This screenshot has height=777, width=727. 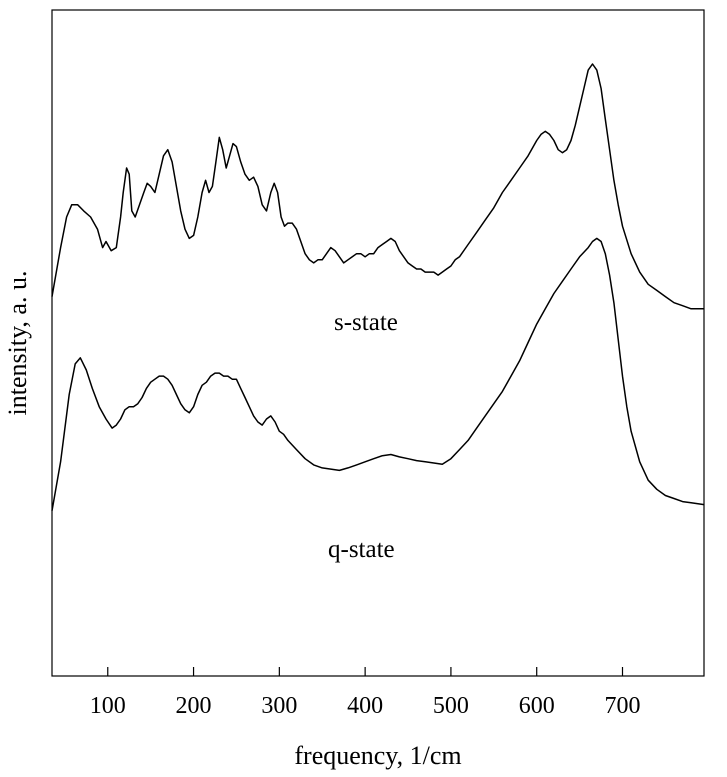 I want to click on x-tick-label-200: 200, so click(x=194, y=706).